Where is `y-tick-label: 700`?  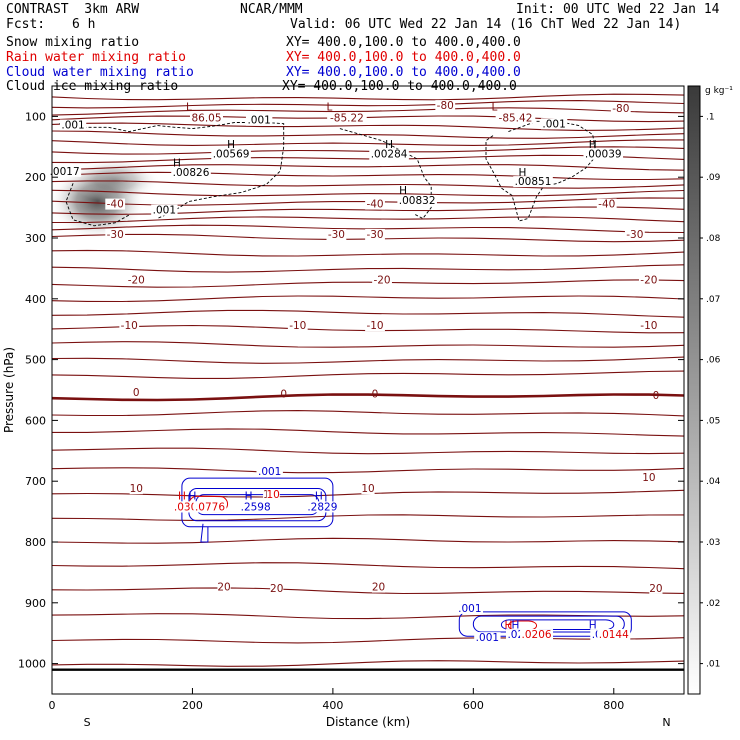 y-tick-label: 700 is located at coordinates (35, 481).